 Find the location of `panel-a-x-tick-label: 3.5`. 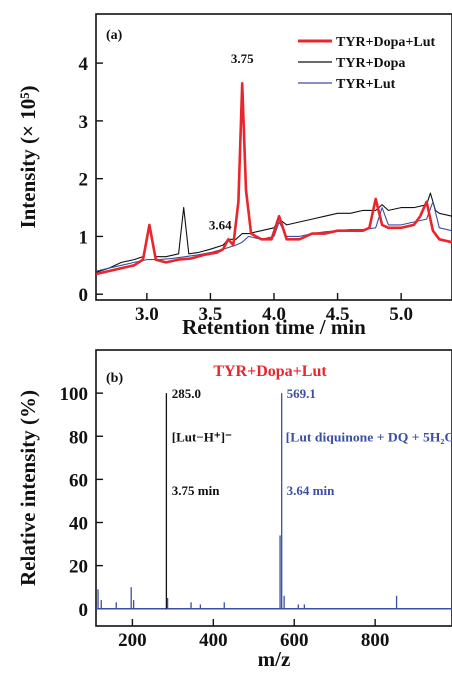

panel-a-x-tick-label: 3.5 is located at coordinates (211, 314).